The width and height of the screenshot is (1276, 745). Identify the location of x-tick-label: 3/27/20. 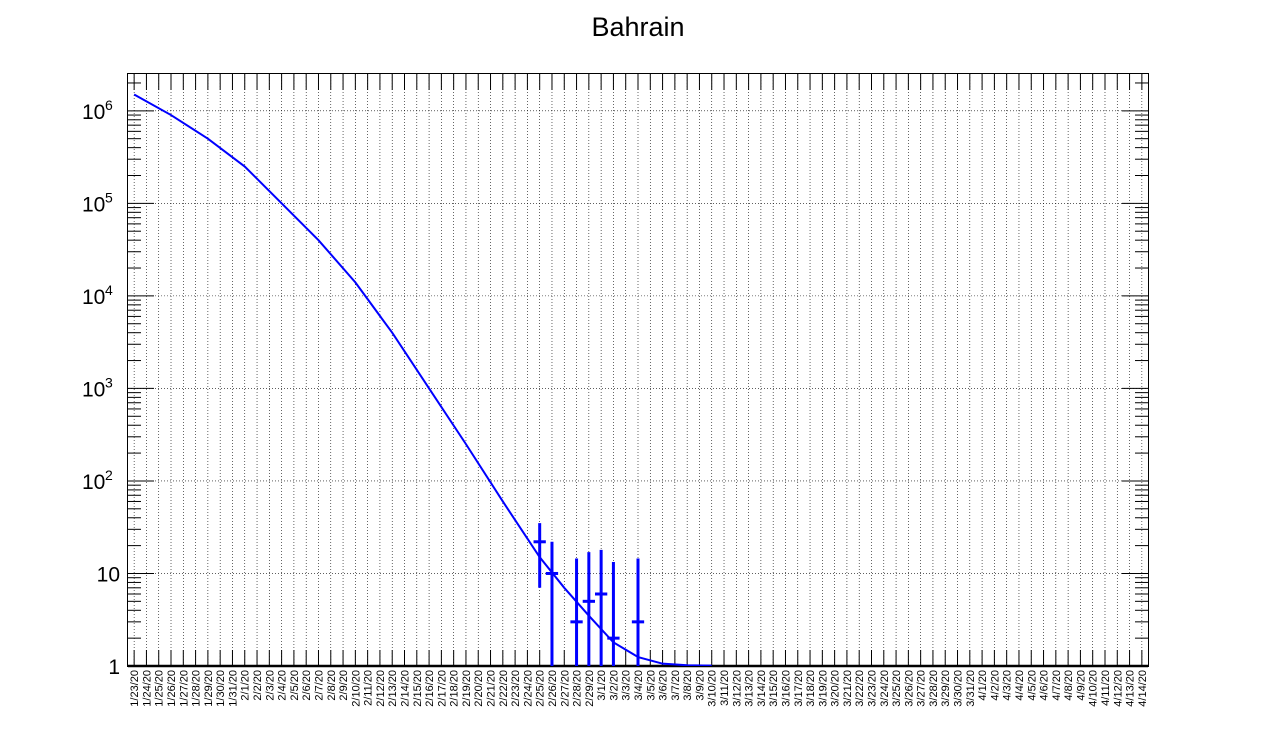
(922, 688).